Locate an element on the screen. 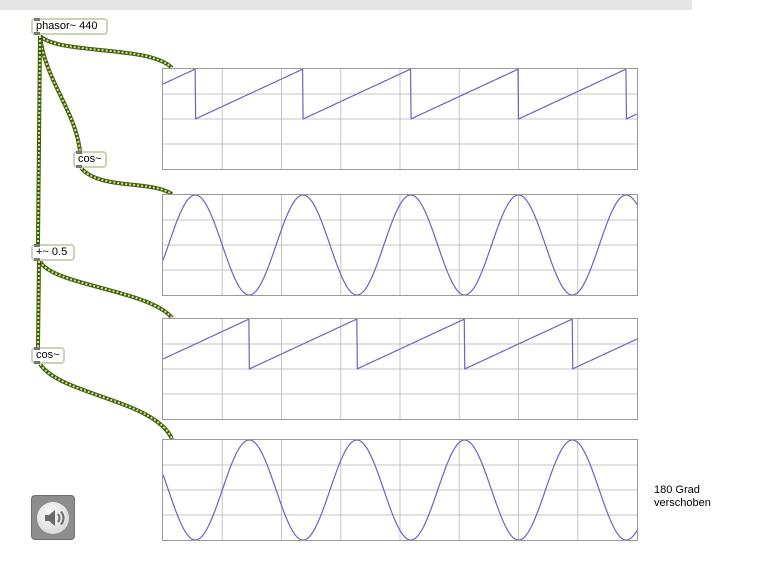 This screenshot has width=759, height=572. window-title-bar is located at coordinates (346, 5).